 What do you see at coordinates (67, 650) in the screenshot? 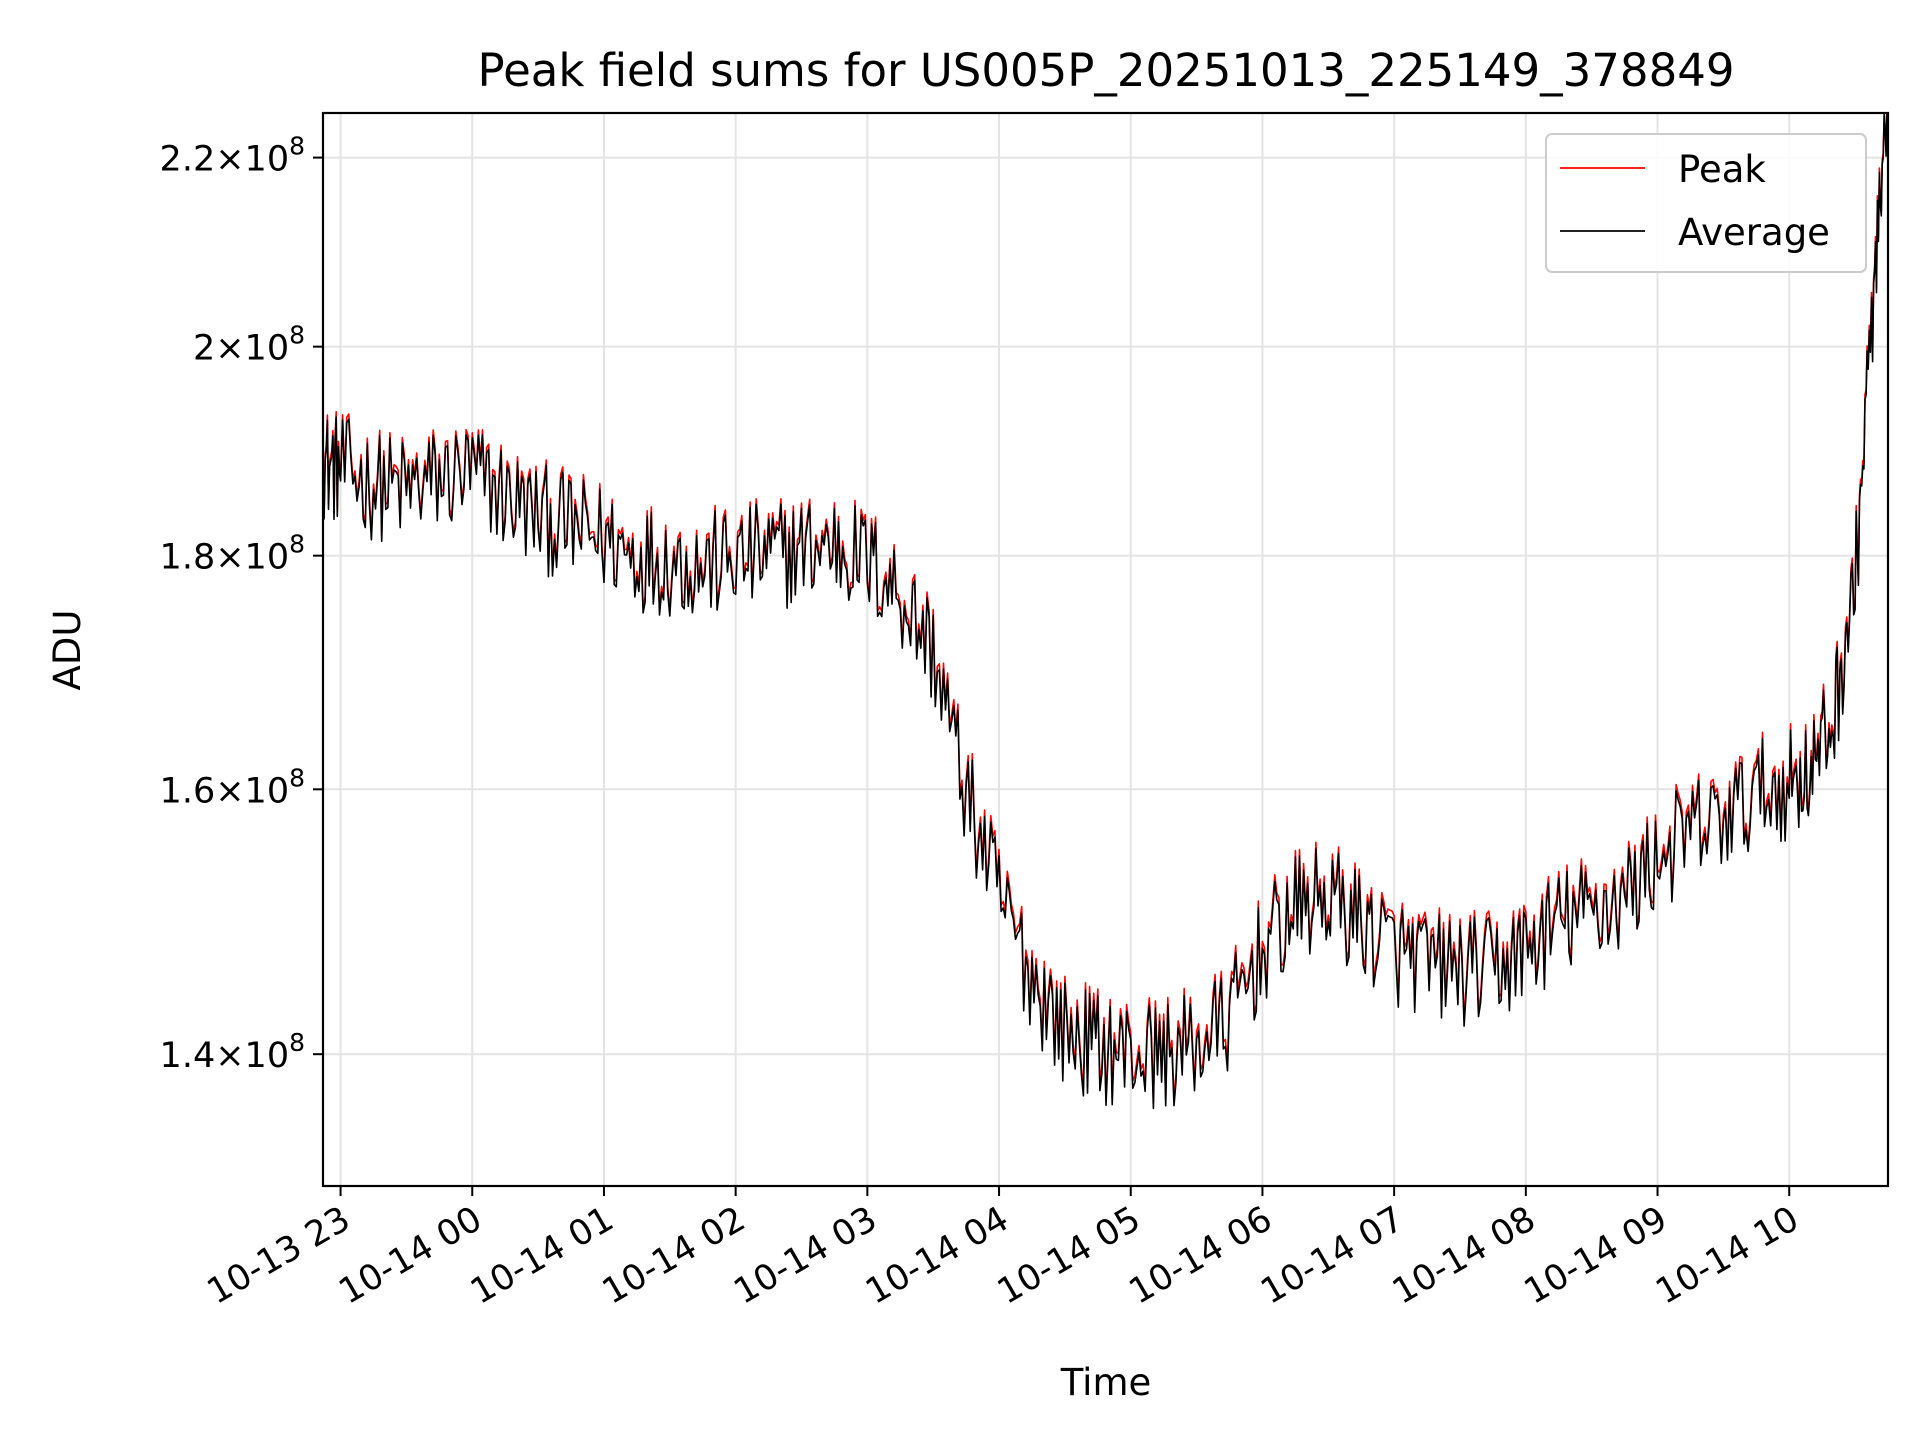
I see `y-axis-label: ADU` at bounding box center [67, 650].